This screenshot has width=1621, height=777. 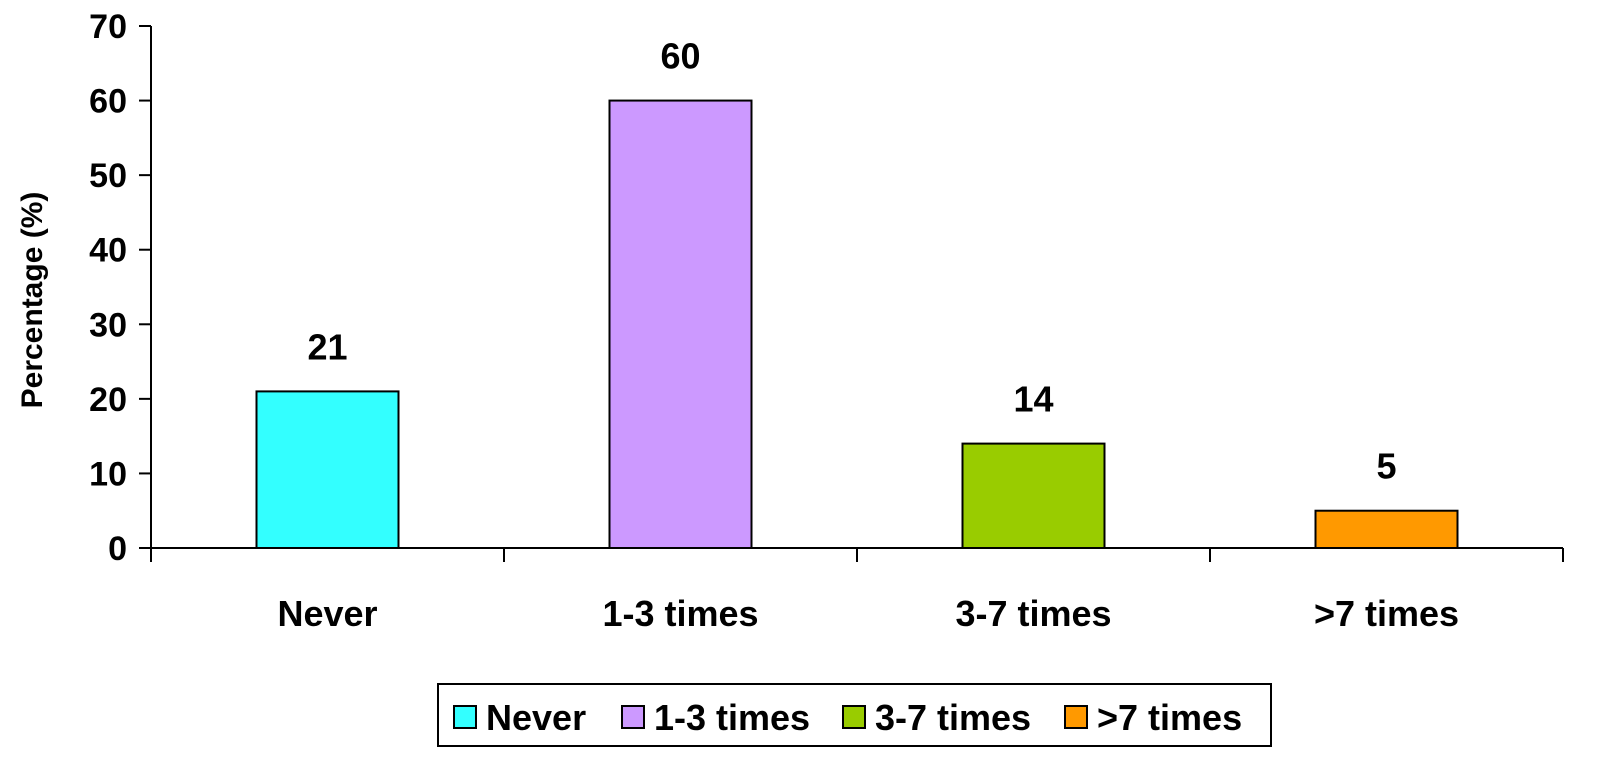 What do you see at coordinates (32, 300) in the screenshot?
I see `y-axis-title: Percentage (%)` at bounding box center [32, 300].